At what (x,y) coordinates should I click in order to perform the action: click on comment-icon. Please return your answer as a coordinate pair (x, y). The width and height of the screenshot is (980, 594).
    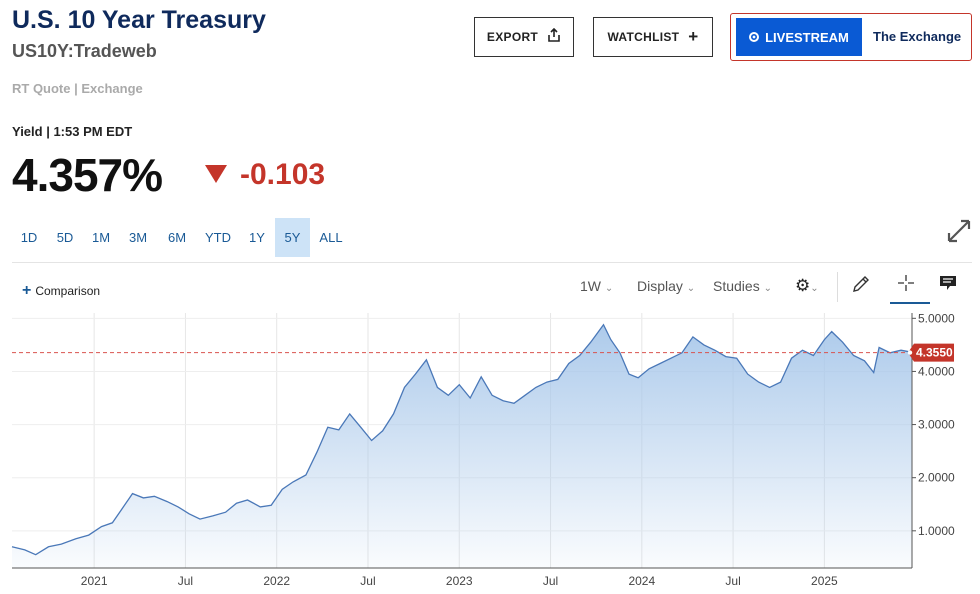
    Looking at the image, I should click on (948, 285).